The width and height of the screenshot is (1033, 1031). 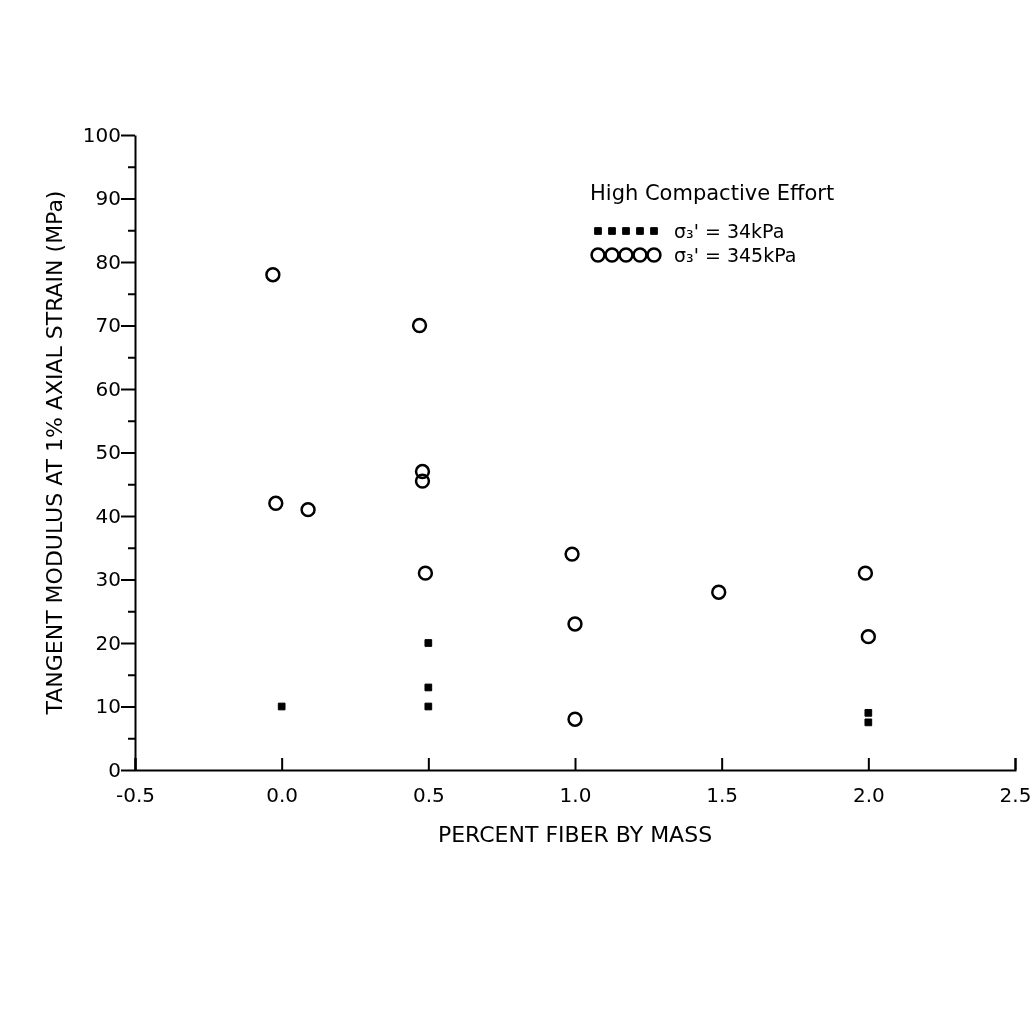 I want to click on y-tick-label: 70, so click(x=108, y=325).